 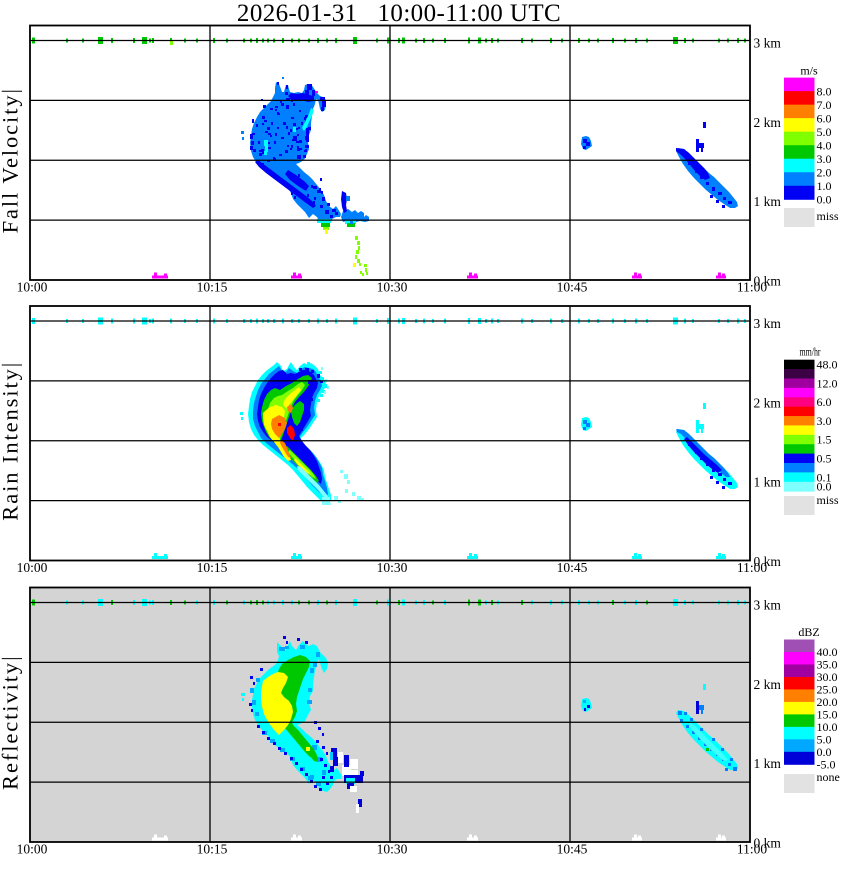 I want to click on svg-text: dBZ, so click(x=808, y=632).